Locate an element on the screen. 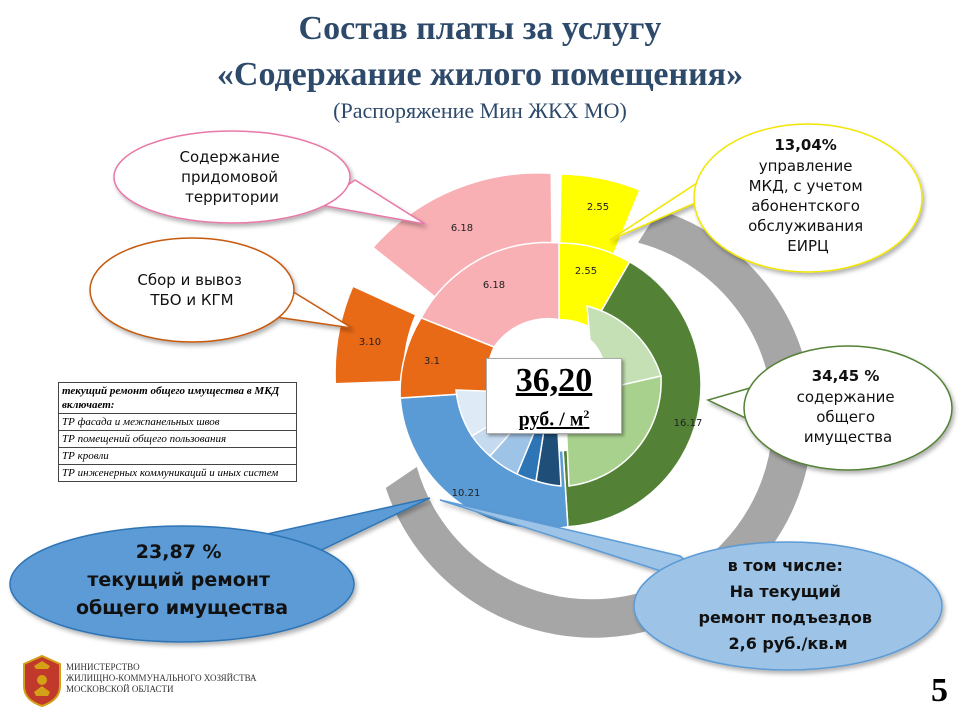 The height and width of the screenshot is (720, 960). title-line-2: «Содержание жилого помещения» is located at coordinates (480, 74).